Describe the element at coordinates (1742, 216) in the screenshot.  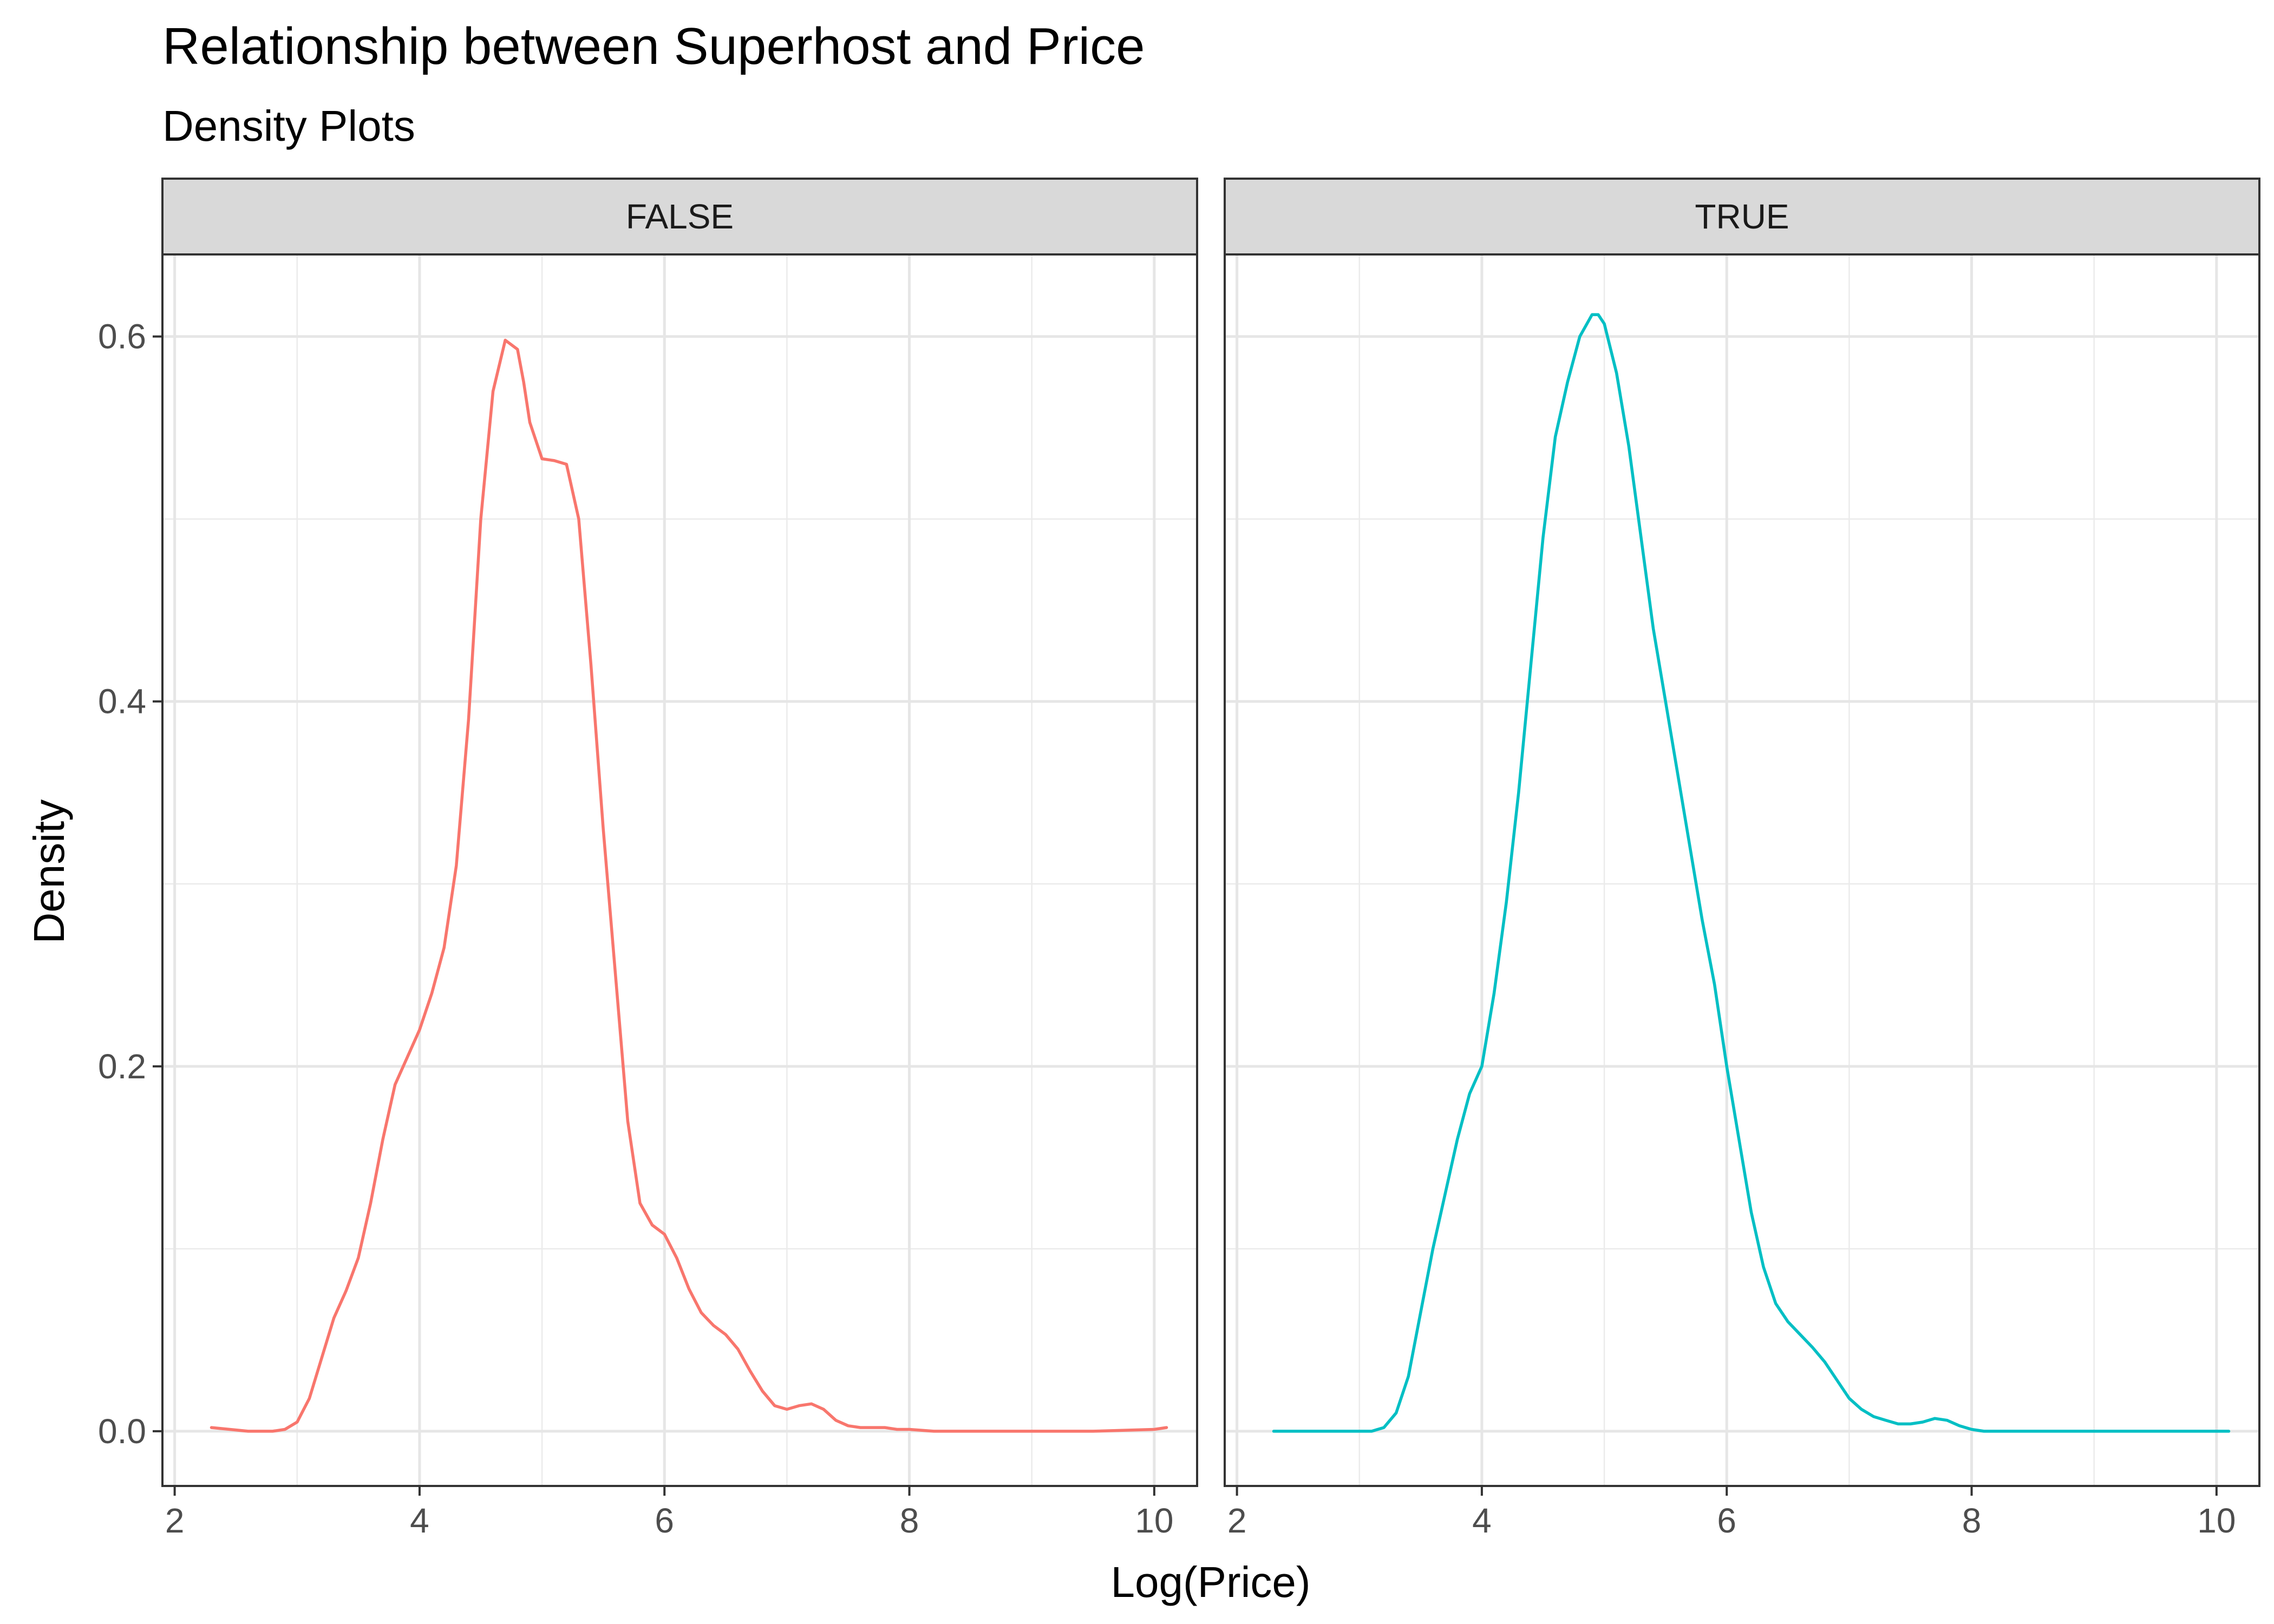
I see `facet-strip-label: TRUE` at that location.